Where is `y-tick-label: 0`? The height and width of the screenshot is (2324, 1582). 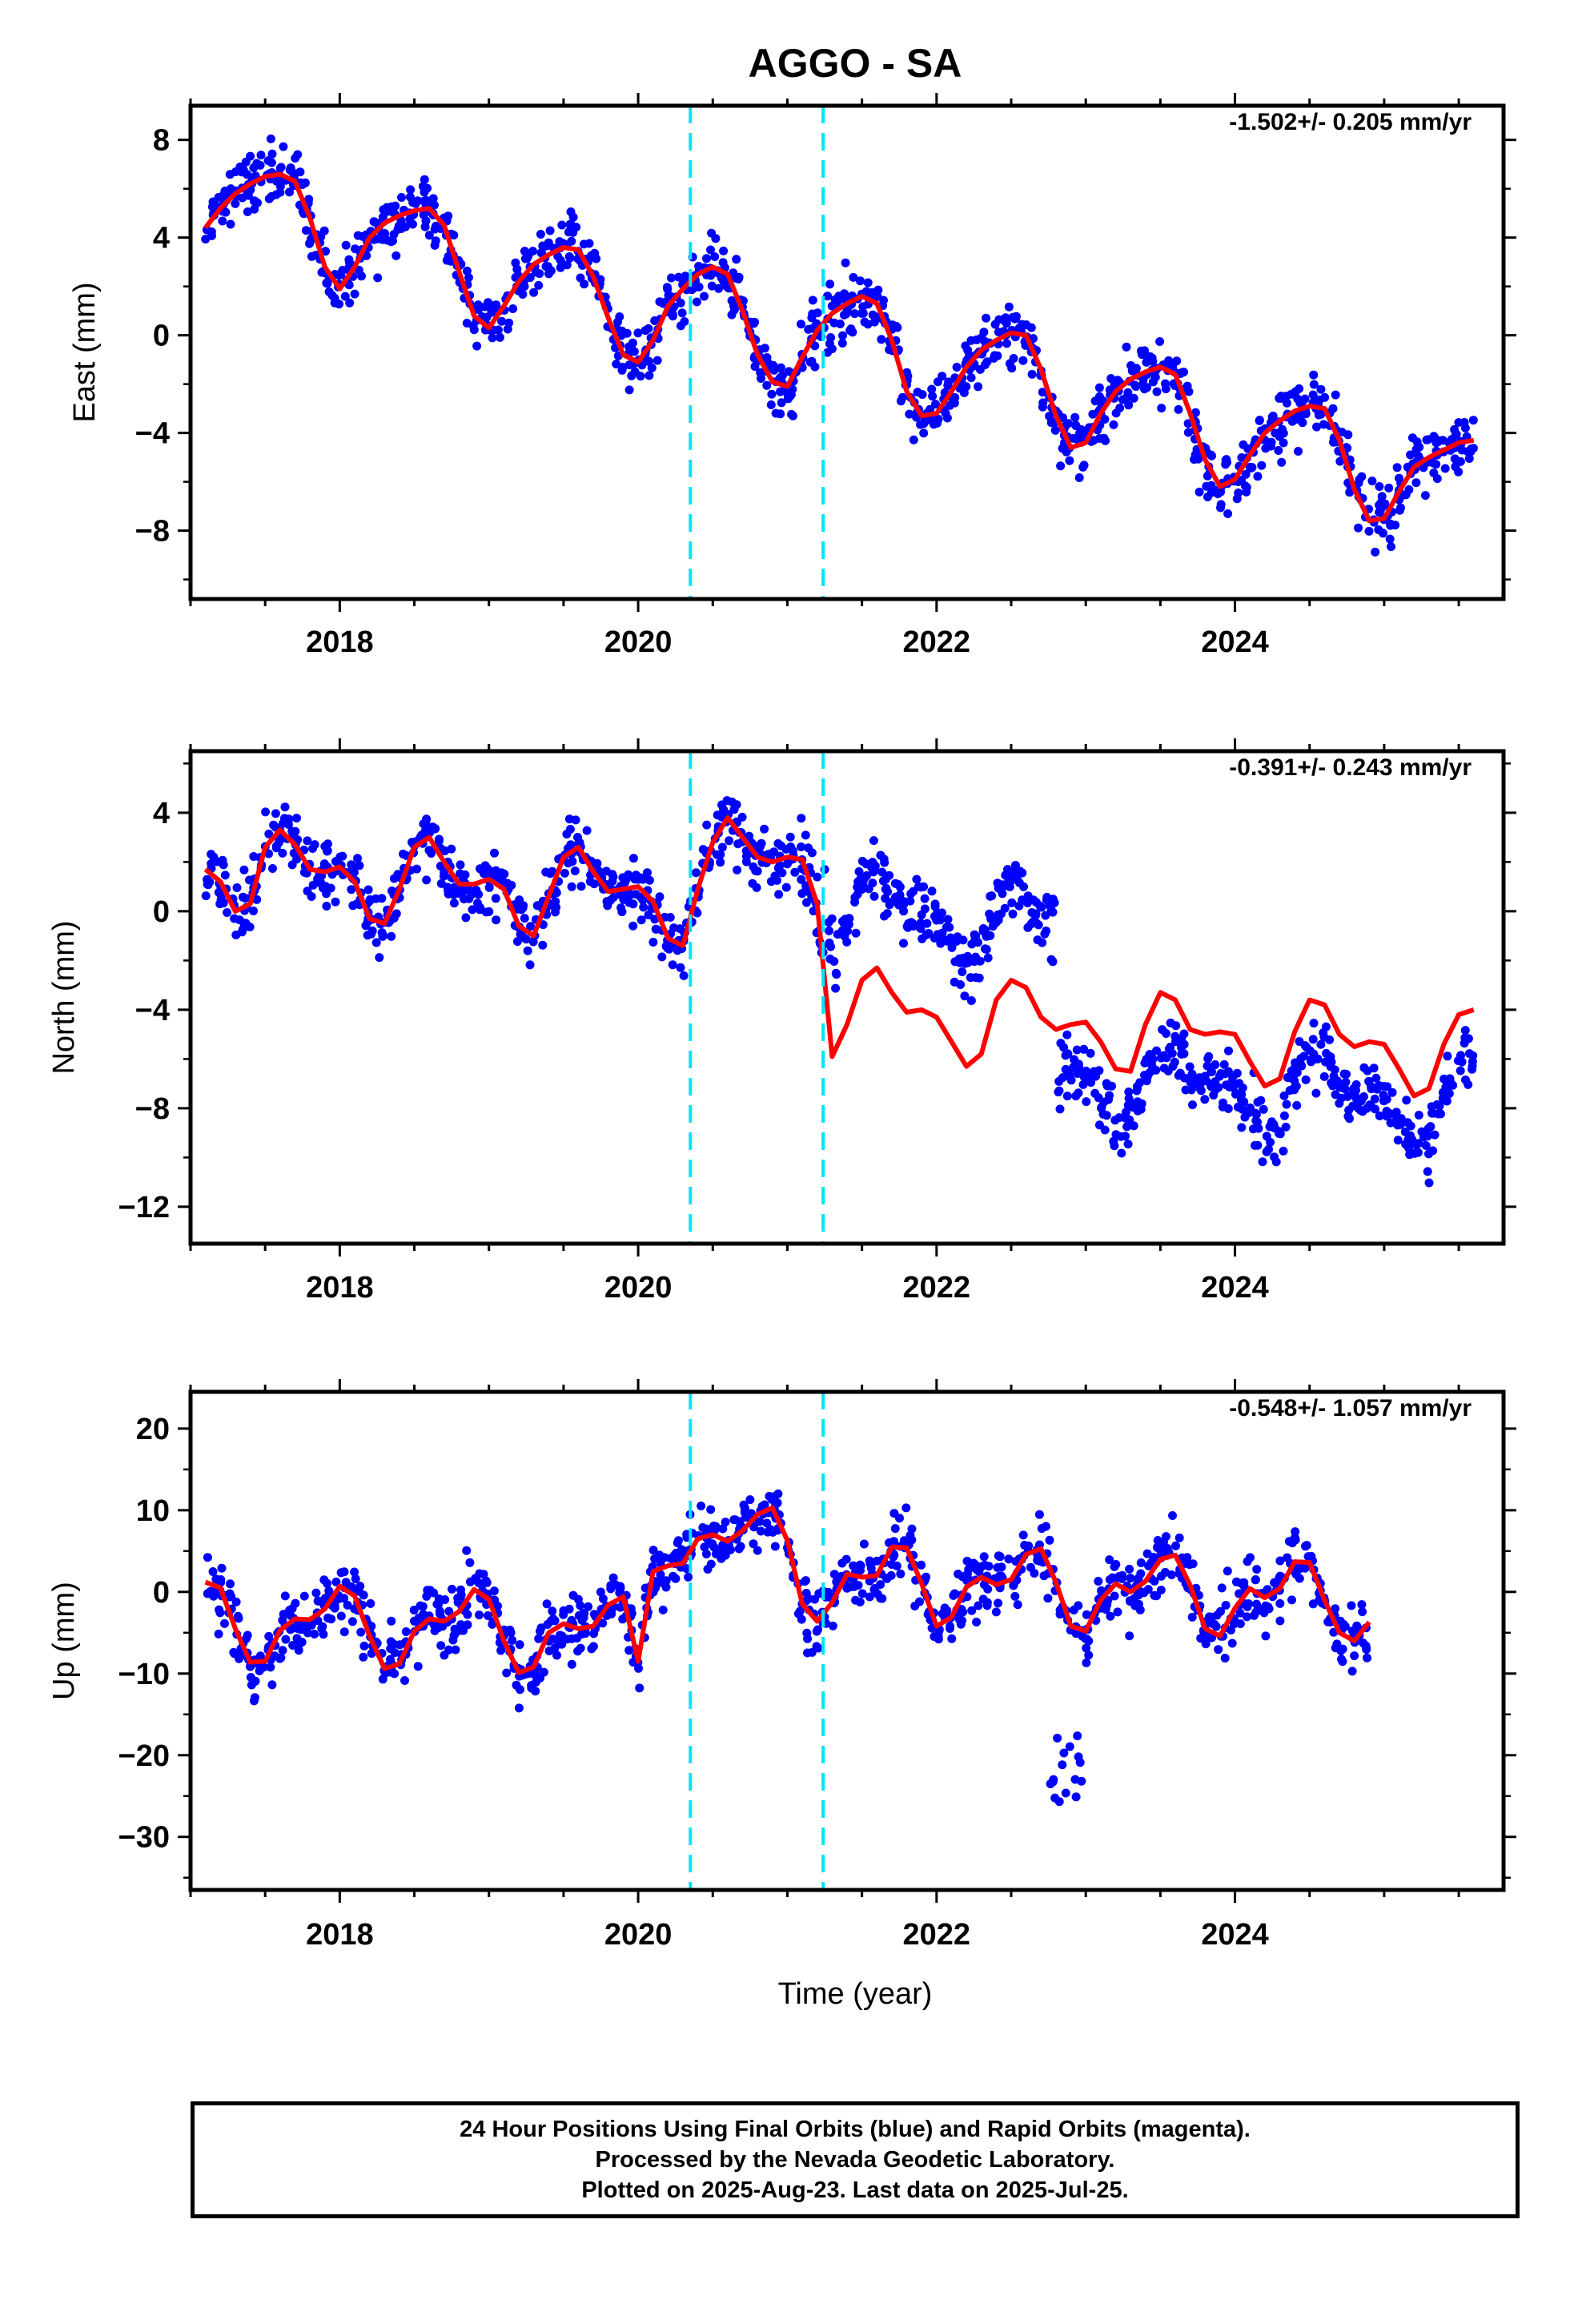
y-tick-label: 0 is located at coordinates (161, 912).